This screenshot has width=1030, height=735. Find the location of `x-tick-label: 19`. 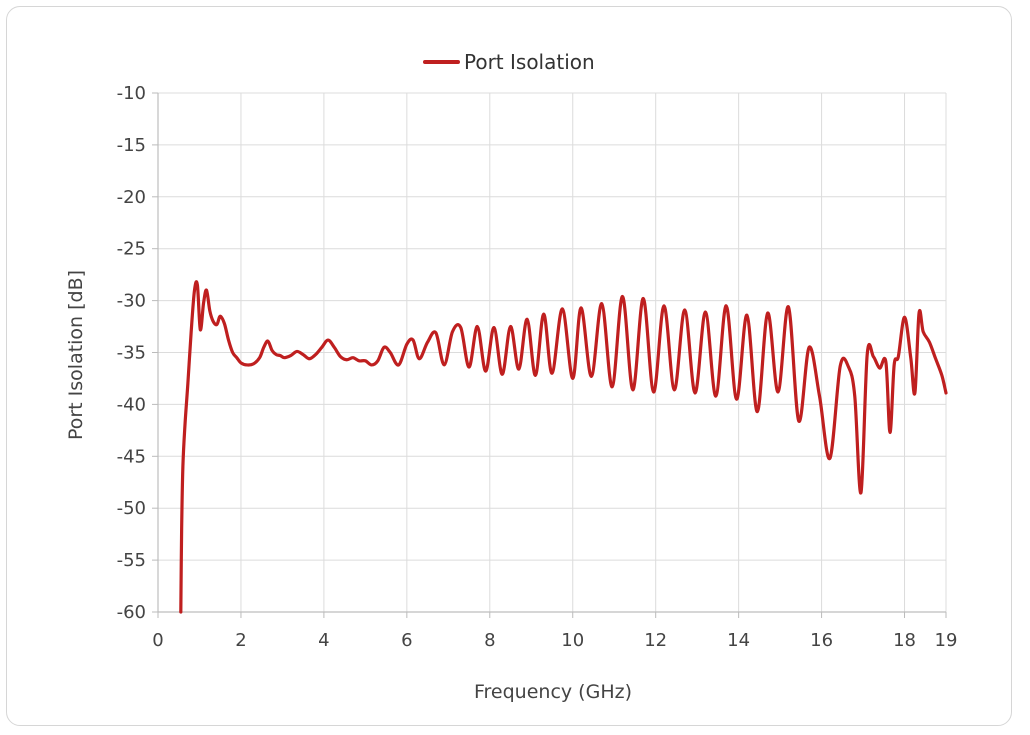

x-tick-label: 19 is located at coordinates (946, 640).